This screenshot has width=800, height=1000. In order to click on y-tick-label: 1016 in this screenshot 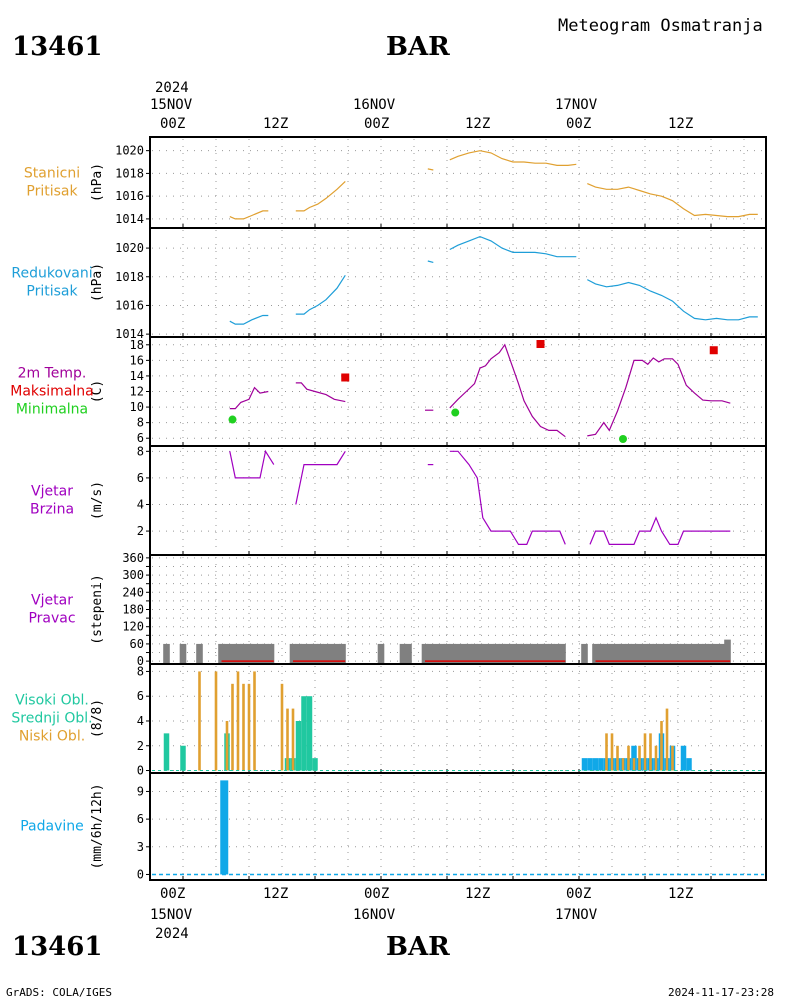, I will do `click(129, 305)`.